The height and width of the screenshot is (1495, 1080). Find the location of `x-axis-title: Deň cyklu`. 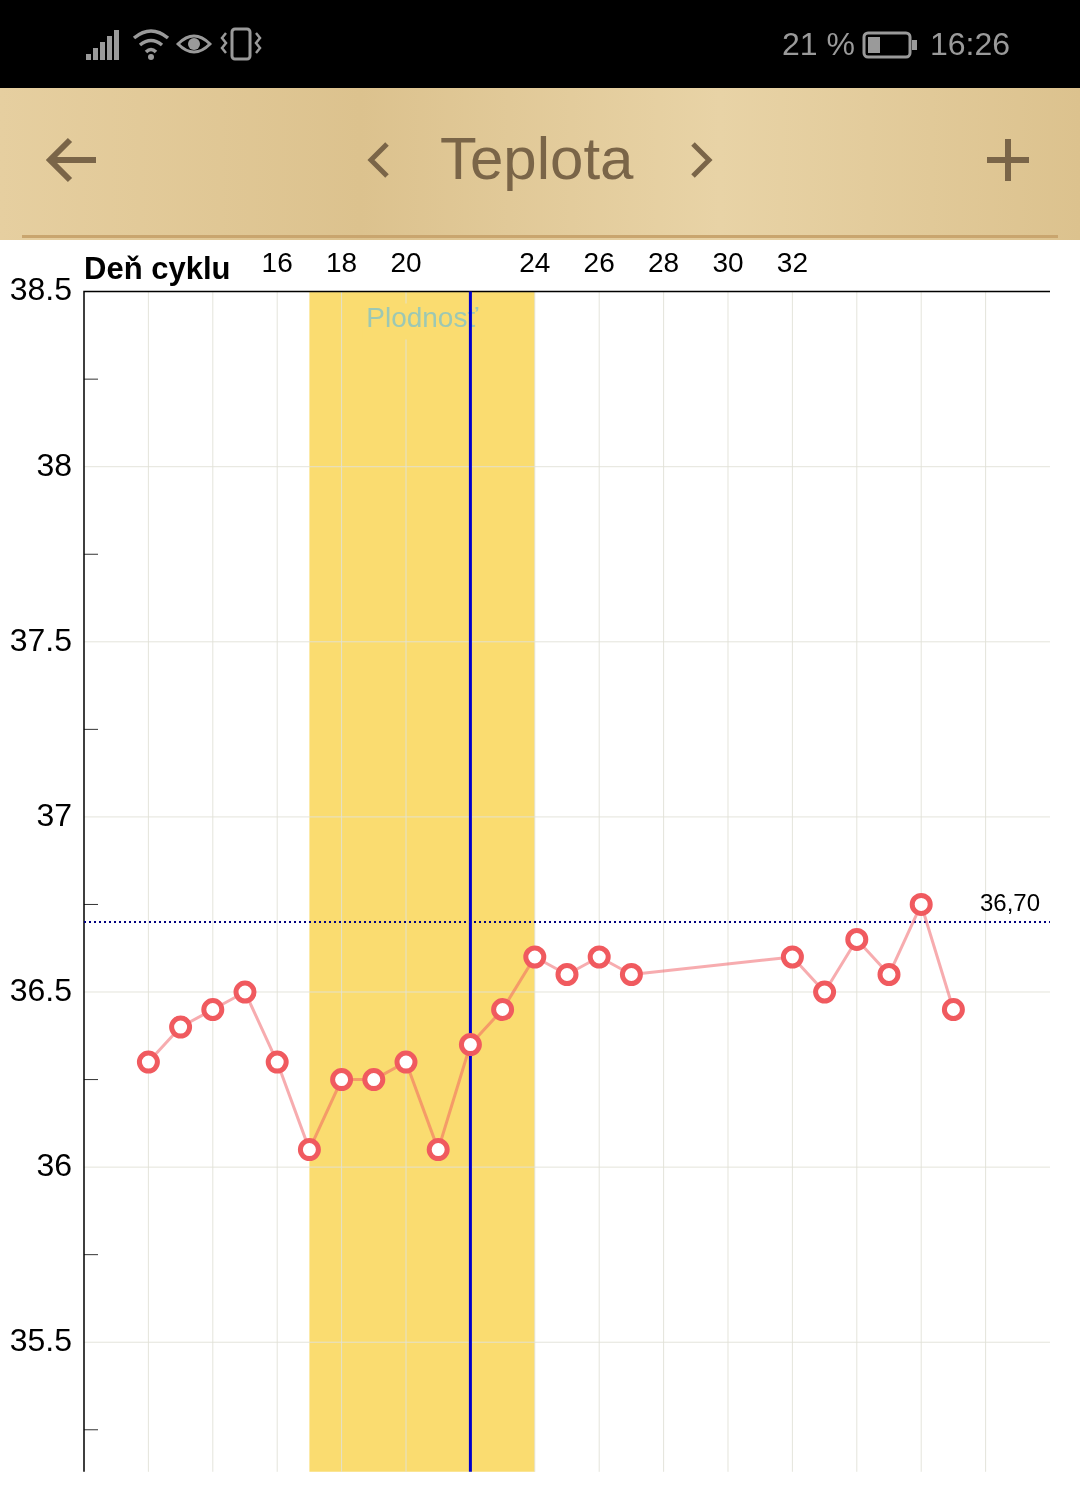

x-axis-title: Deň cyklu is located at coordinates (157, 268).